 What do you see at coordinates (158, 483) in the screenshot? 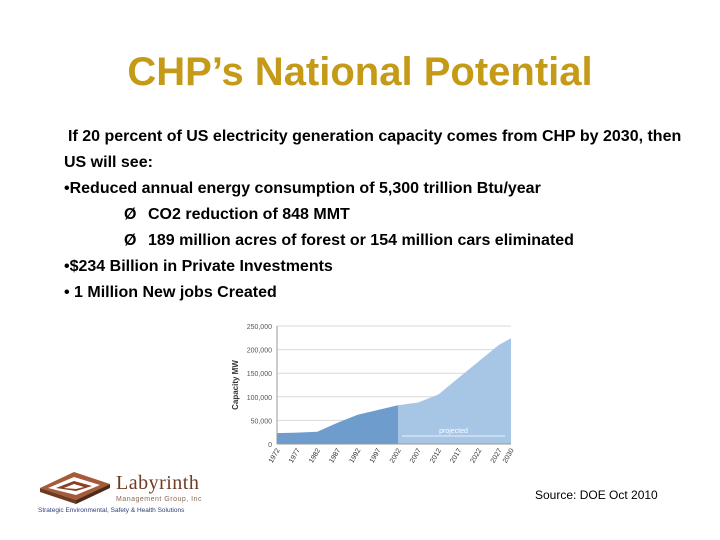
I see `logo-name: Labyrinth` at bounding box center [158, 483].